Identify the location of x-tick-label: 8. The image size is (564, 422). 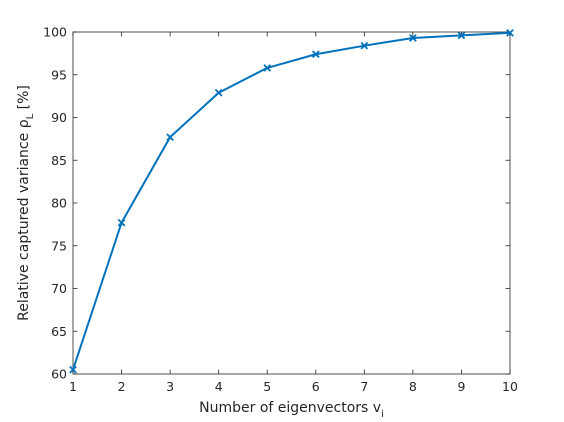
(413, 386).